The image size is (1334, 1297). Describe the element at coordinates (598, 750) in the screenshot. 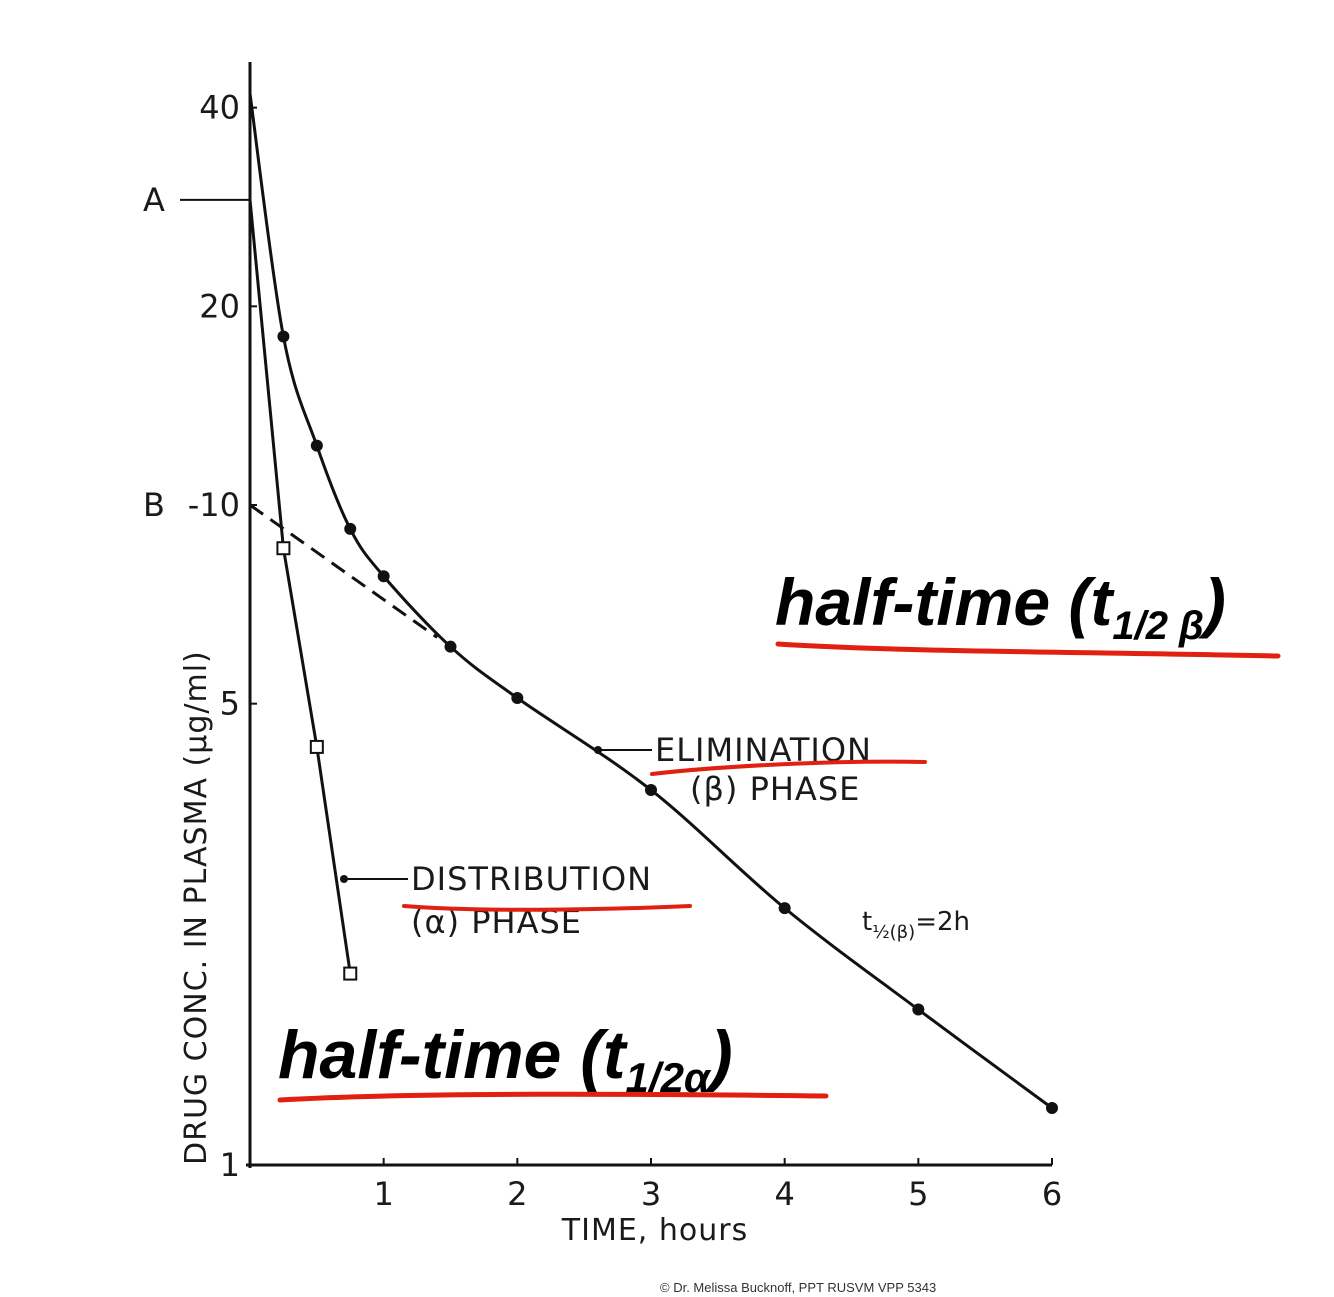

I see `elimination-pointer-dot` at that location.